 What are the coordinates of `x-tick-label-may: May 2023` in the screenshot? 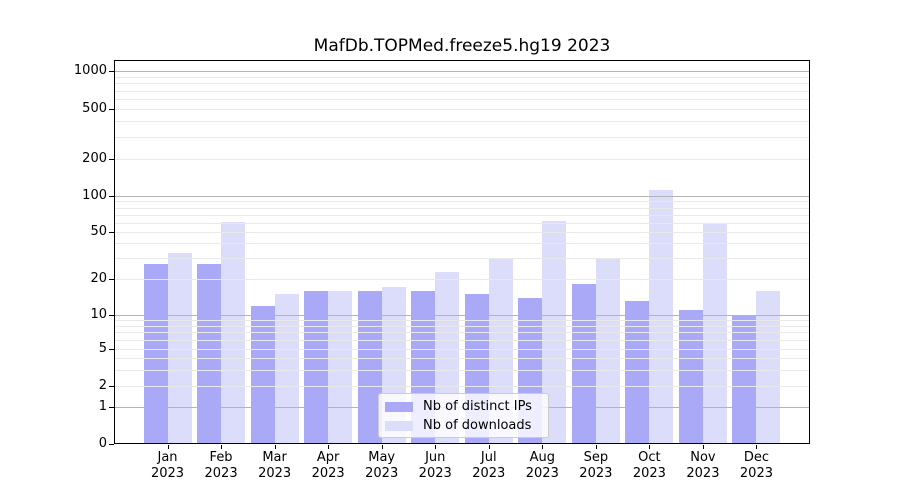 It's located at (382, 466).